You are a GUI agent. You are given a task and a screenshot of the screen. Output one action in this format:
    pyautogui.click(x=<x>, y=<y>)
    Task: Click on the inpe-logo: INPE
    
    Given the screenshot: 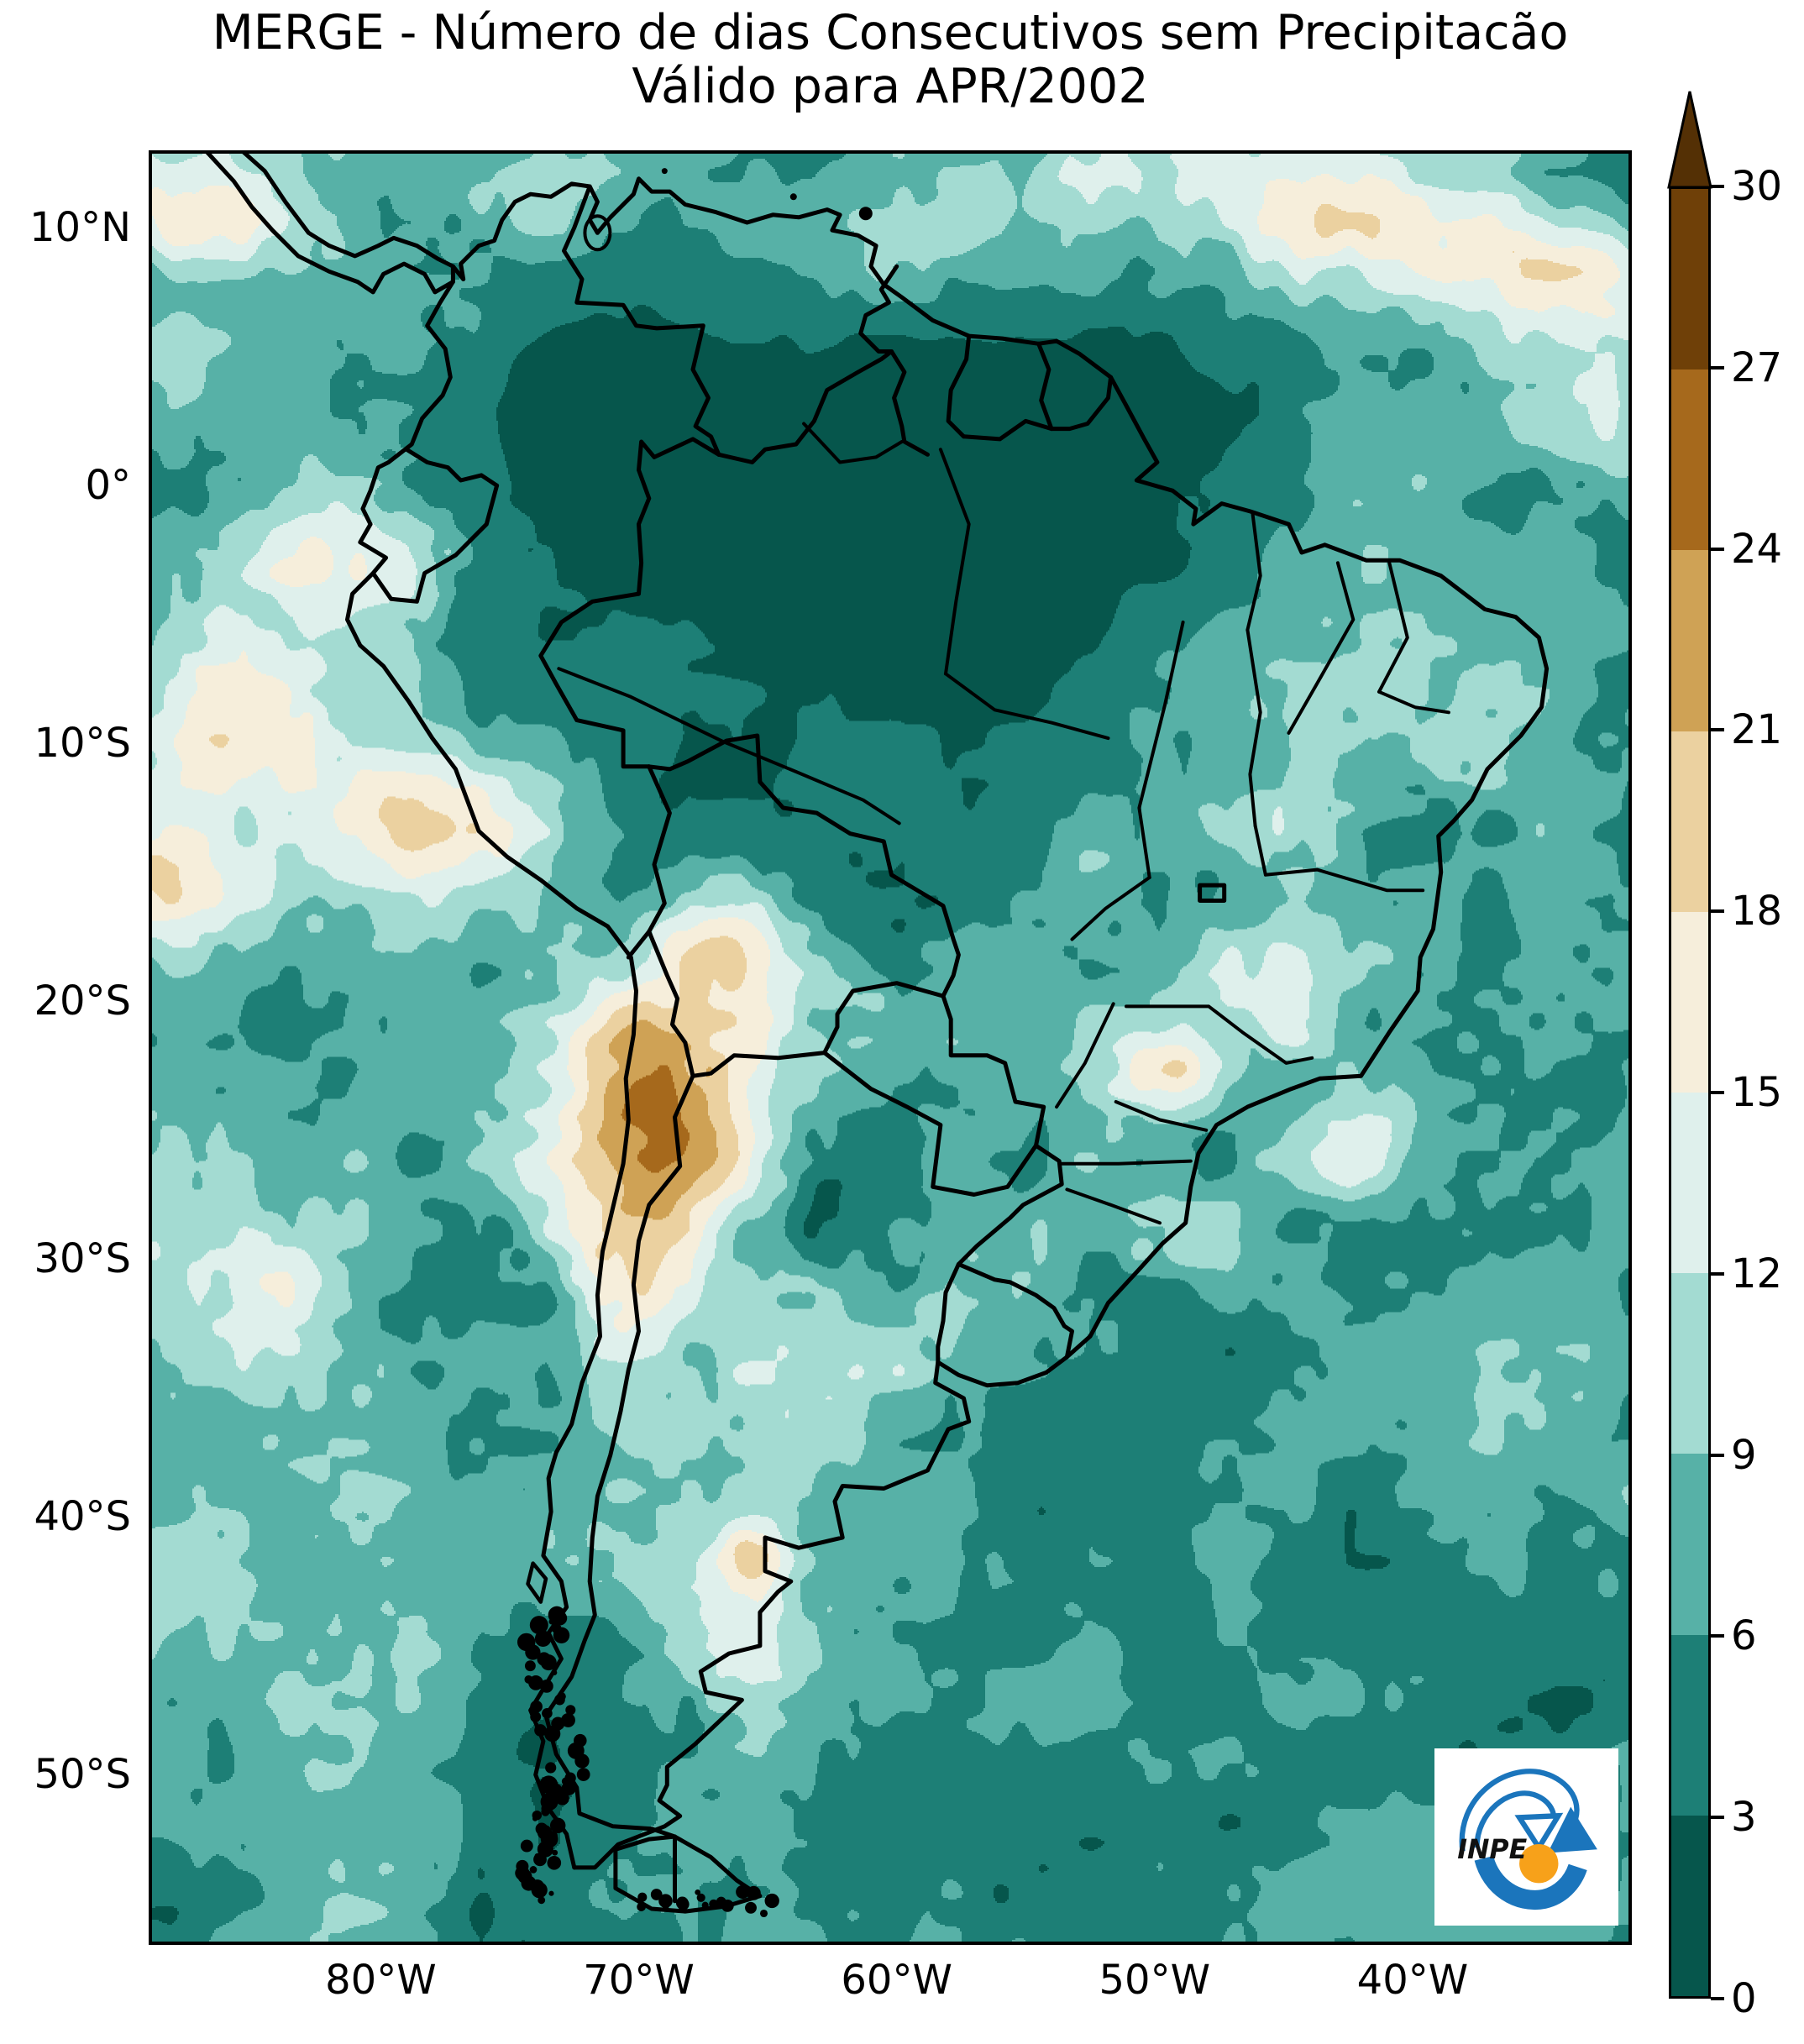 What is the action you would take?
    pyautogui.click(x=1526, y=1837)
    